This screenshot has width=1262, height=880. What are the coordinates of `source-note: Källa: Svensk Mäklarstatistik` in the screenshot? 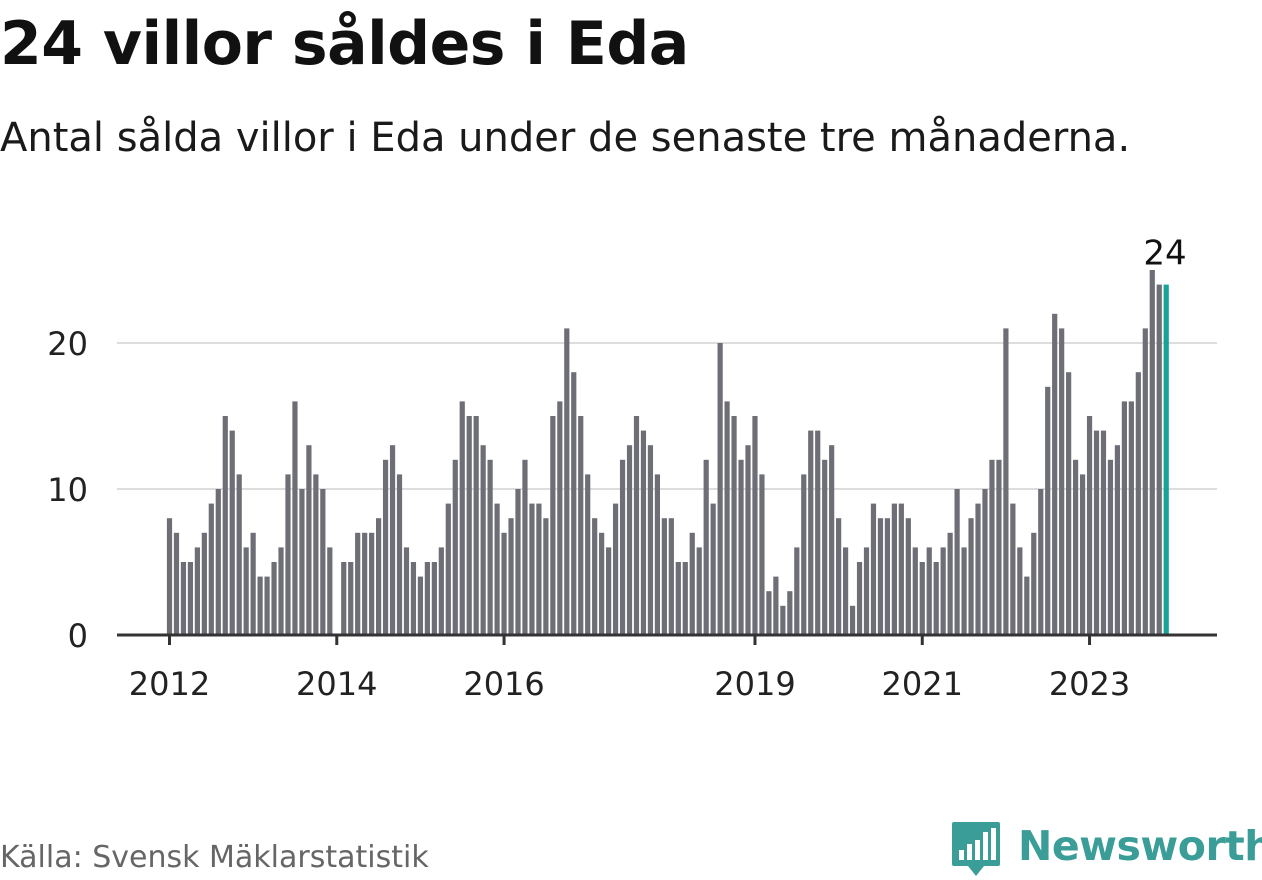 It's located at (214, 857).